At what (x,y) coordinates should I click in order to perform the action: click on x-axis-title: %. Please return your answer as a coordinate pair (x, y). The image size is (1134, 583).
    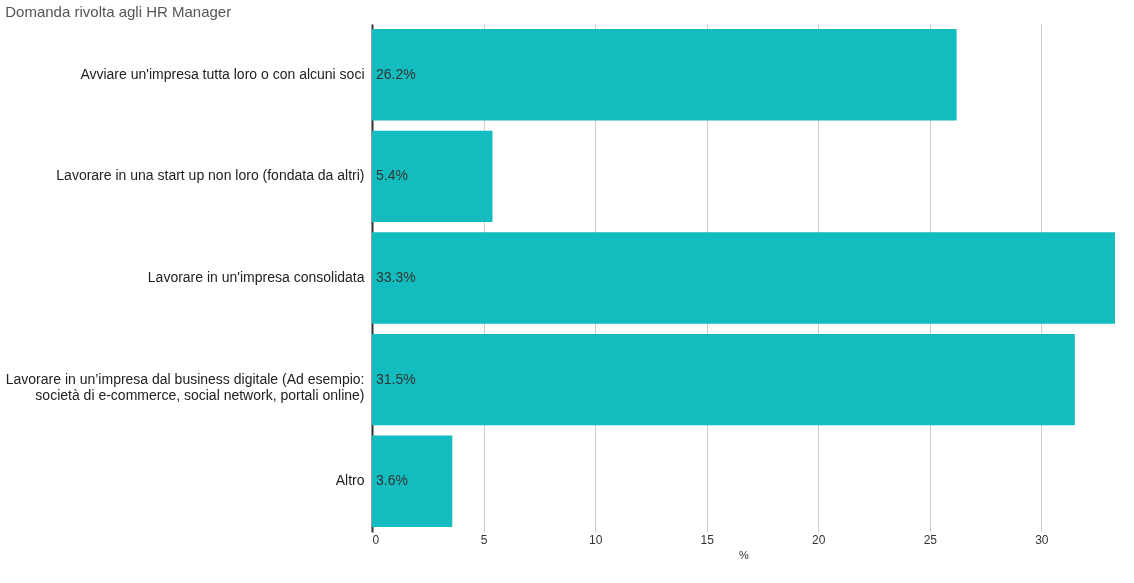
    Looking at the image, I should click on (744, 554).